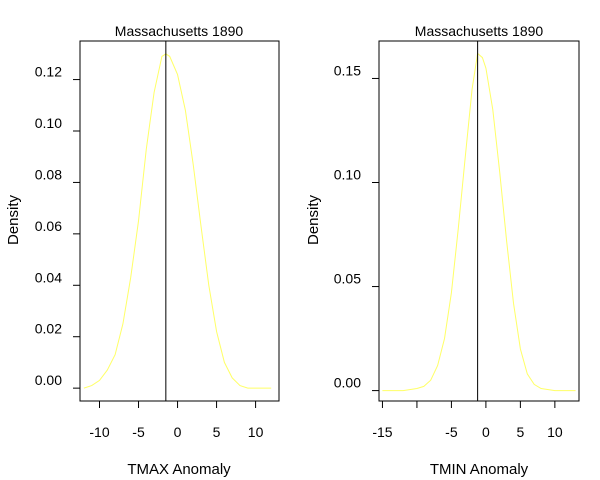  I want to click on tmin-x-tick-label: 0, so click(486, 432).